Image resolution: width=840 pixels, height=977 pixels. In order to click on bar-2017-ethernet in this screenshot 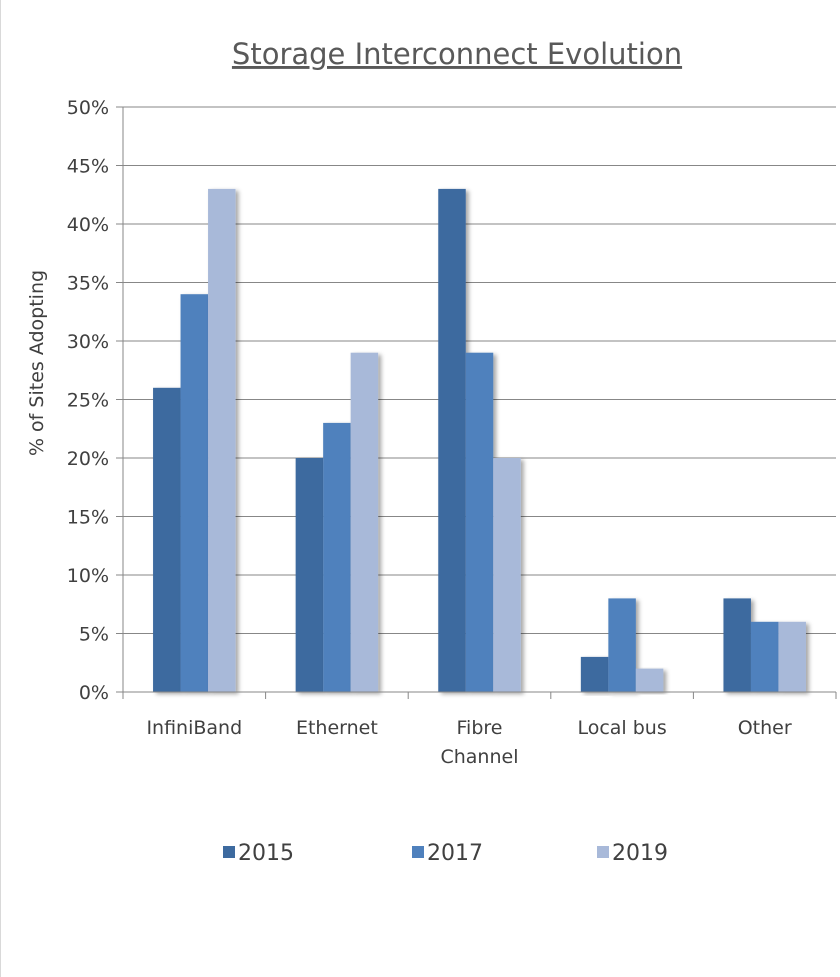, I will do `click(337, 557)`.